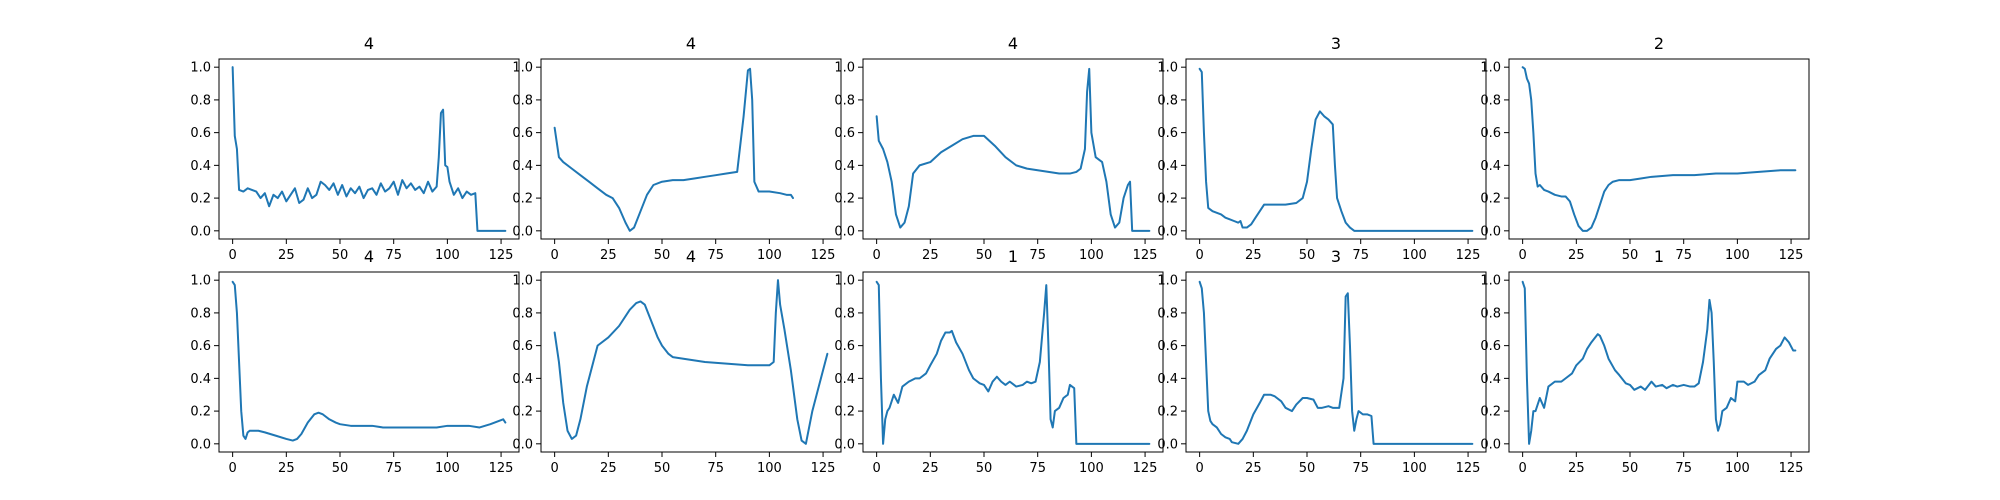 This screenshot has width=2000, height=500. I want to click on subplot-3: 4 0 25 50 75 100 125 0.0 0.2 0.4 0.6 0.8 1.0, so click(999, 148).